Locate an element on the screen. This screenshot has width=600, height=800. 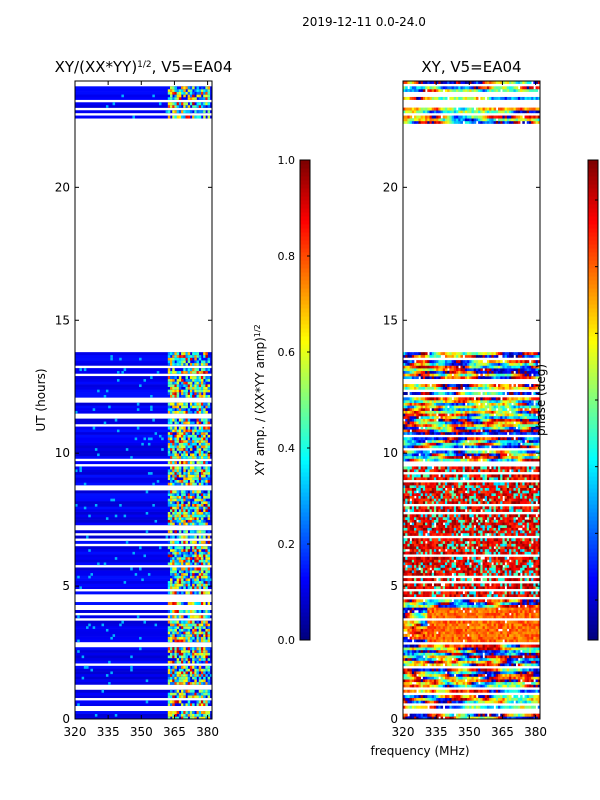
chart-title-sup: 1/2 is located at coordinates (144, 65).